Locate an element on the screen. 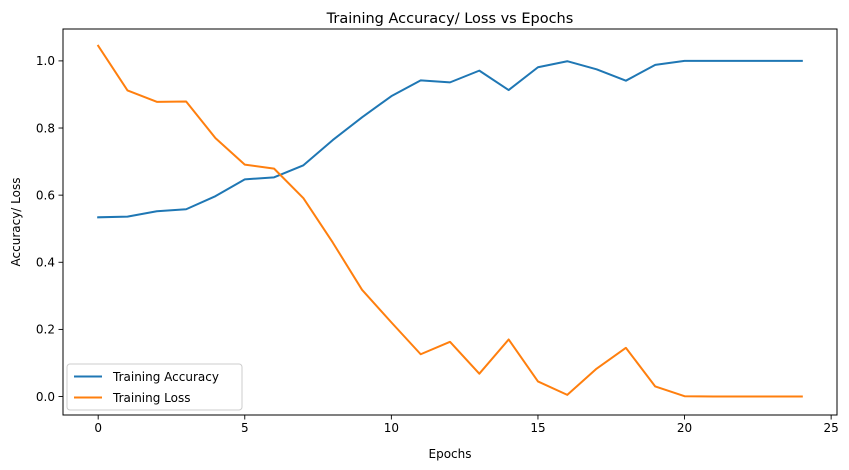 This screenshot has width=849, height=470. y-tick-label: 1.0 is located at coordinates (45, 61).